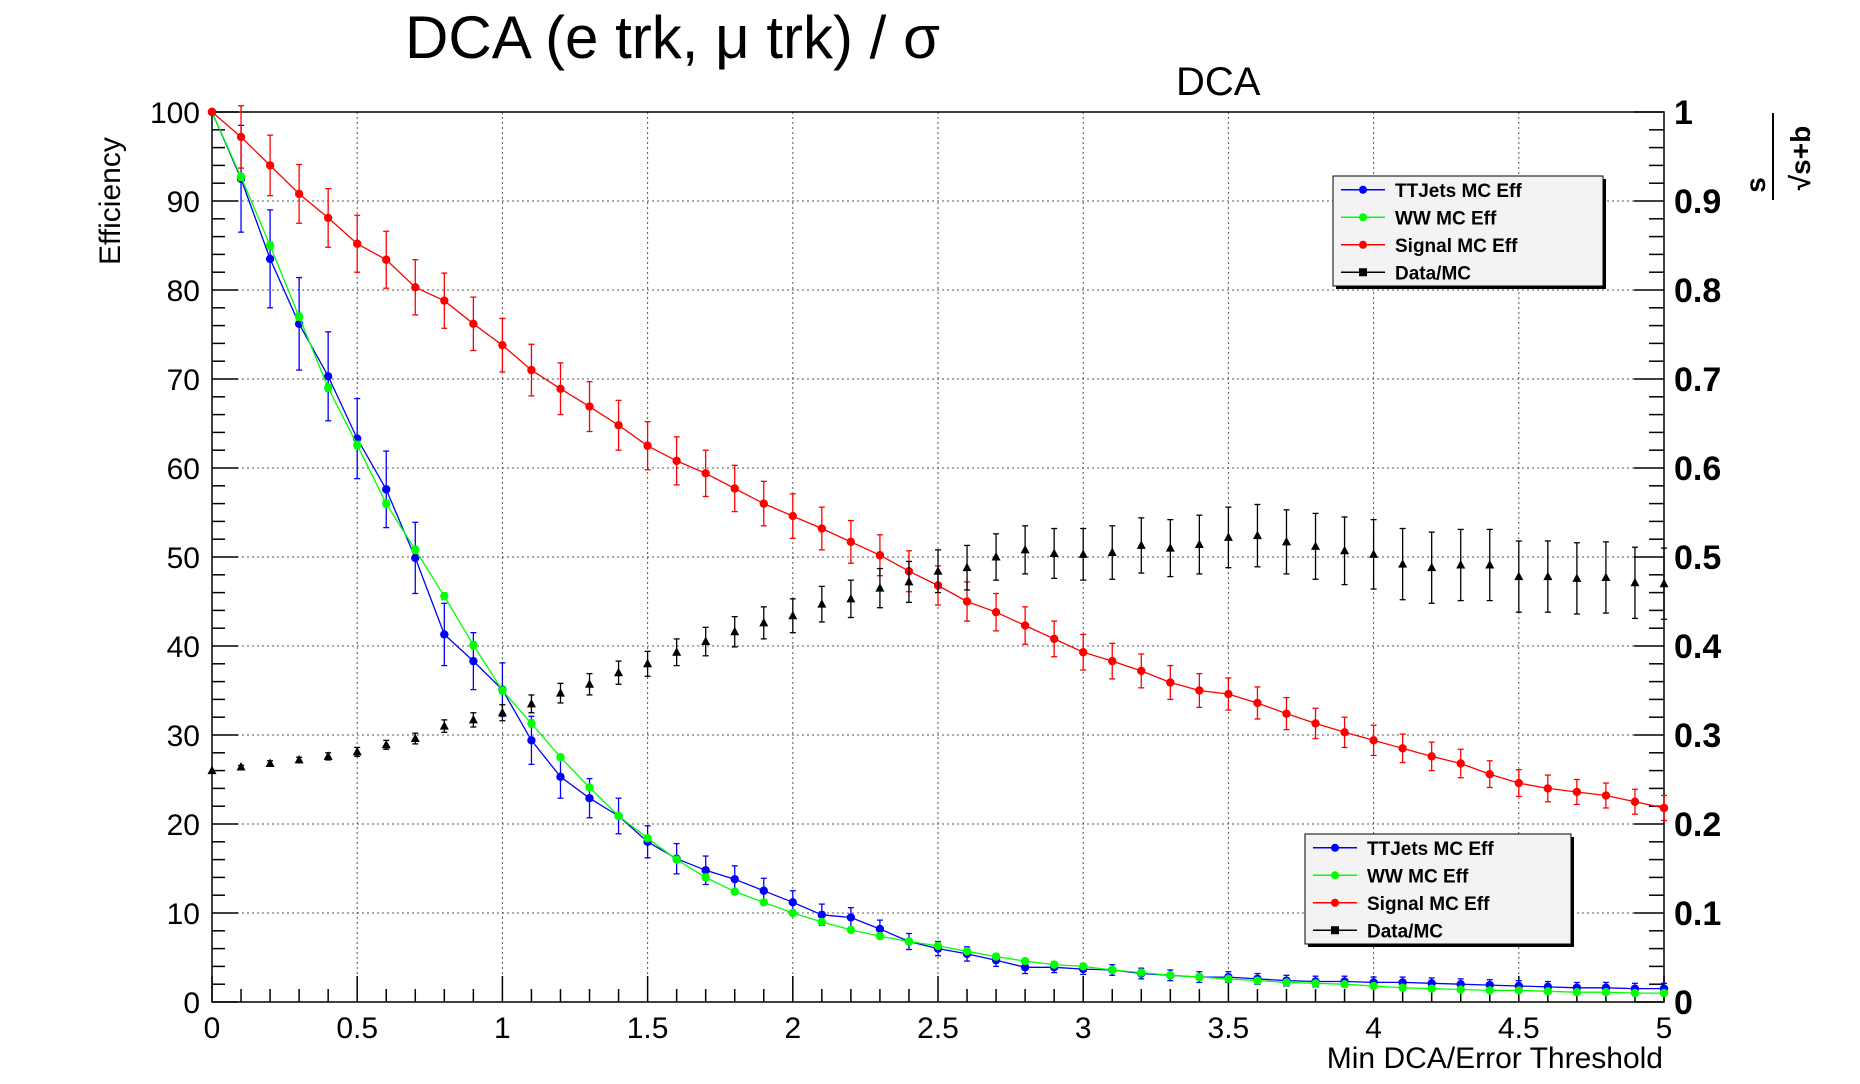  Describe the element at coordinates (191, 1003) in the screenshot. I see `y-tick-label: 0` at that location.